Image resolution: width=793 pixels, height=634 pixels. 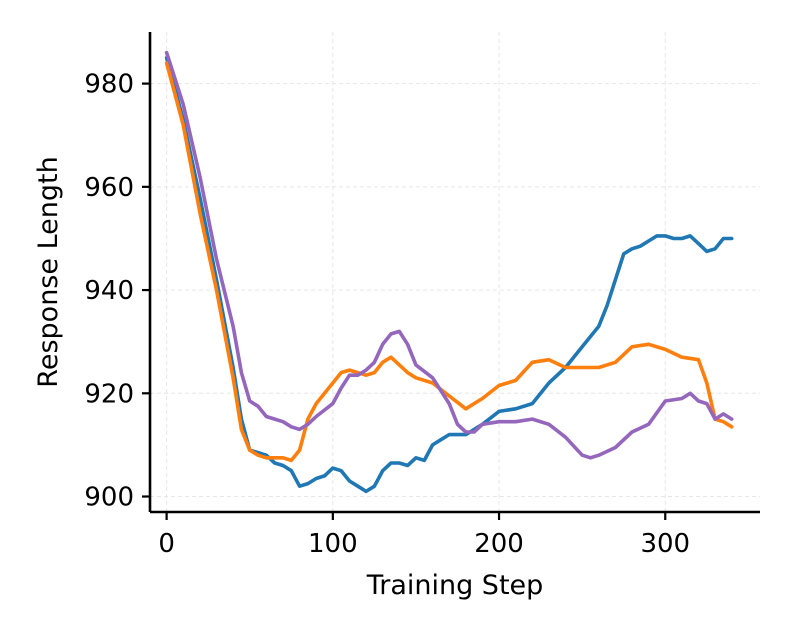 I want to click on y-tick-label: 920, so click(x=109, y=394).